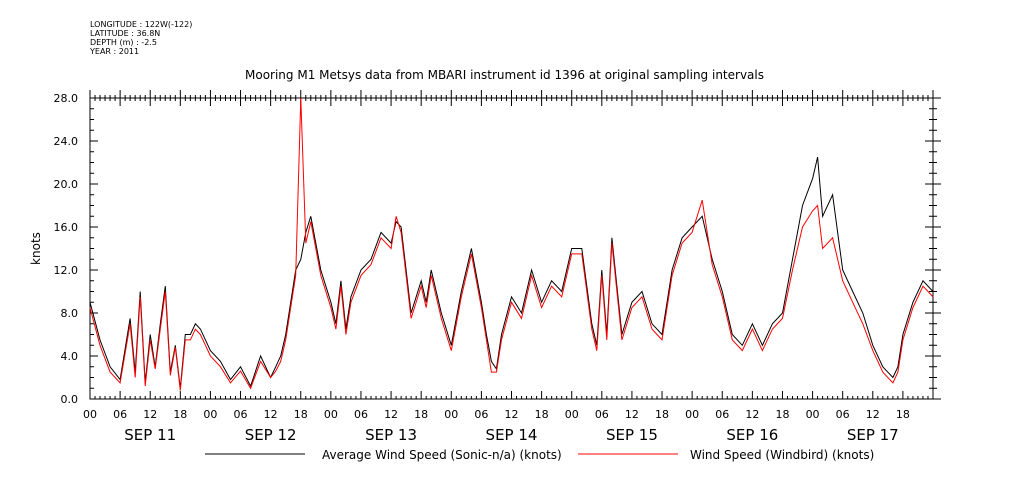 The image size is (1009, 504). Describe the element at coordinates (70, 356) in the screenshot. I see `y-tick-label: 4.0` at that location.